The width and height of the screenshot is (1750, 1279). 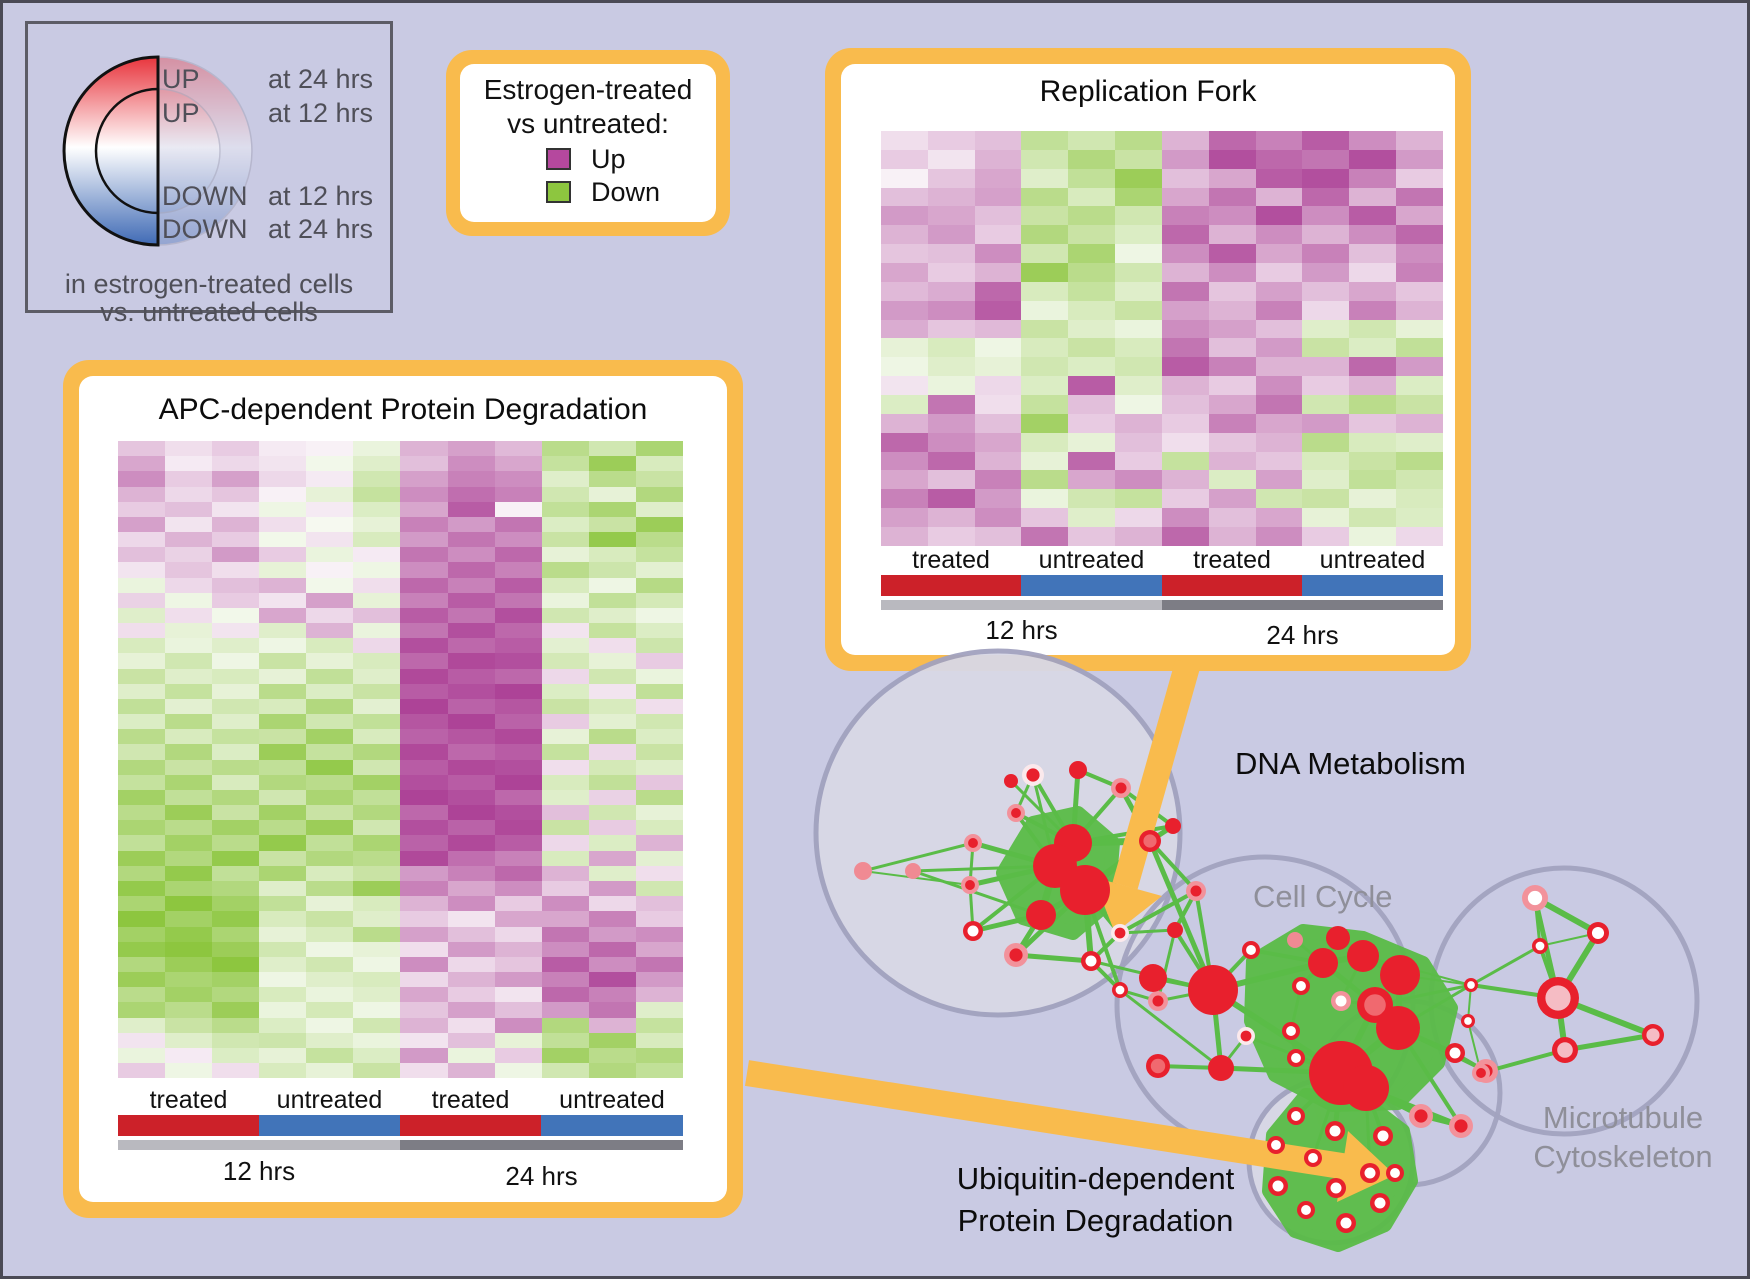 I want to click on cell-cycle-label: Cell Cycle, so click(x=1323, y=896).